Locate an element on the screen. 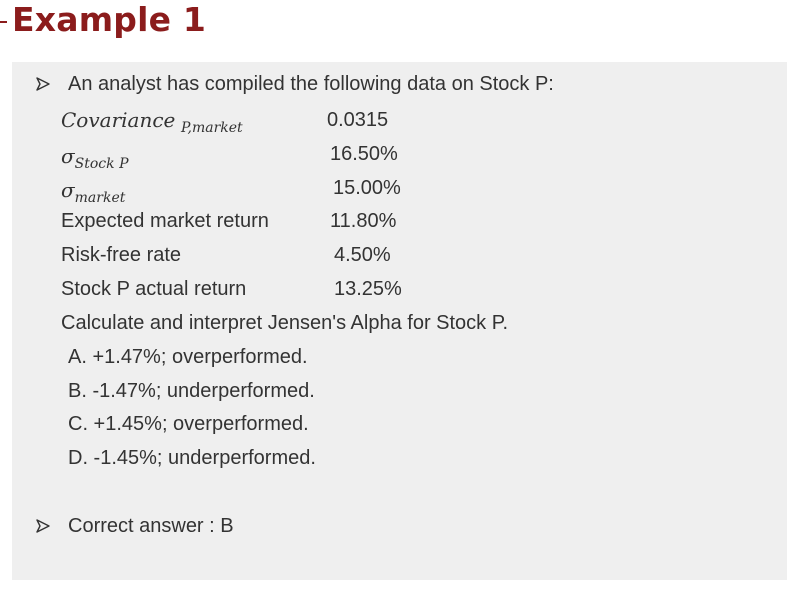  sigma-stock-sub: Stock P is located at coordinates (101, 164).